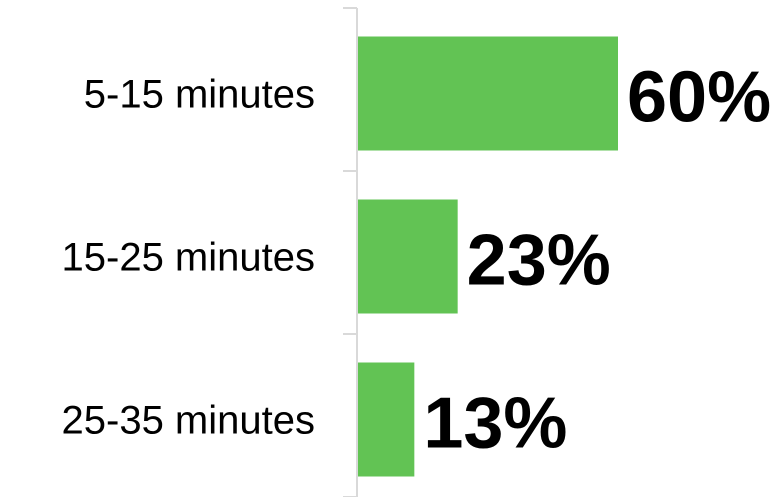  What do you see at coordinates (539, 261) in the screenshot?
I see `value-label: 23%` at bounding box center [539, 261].